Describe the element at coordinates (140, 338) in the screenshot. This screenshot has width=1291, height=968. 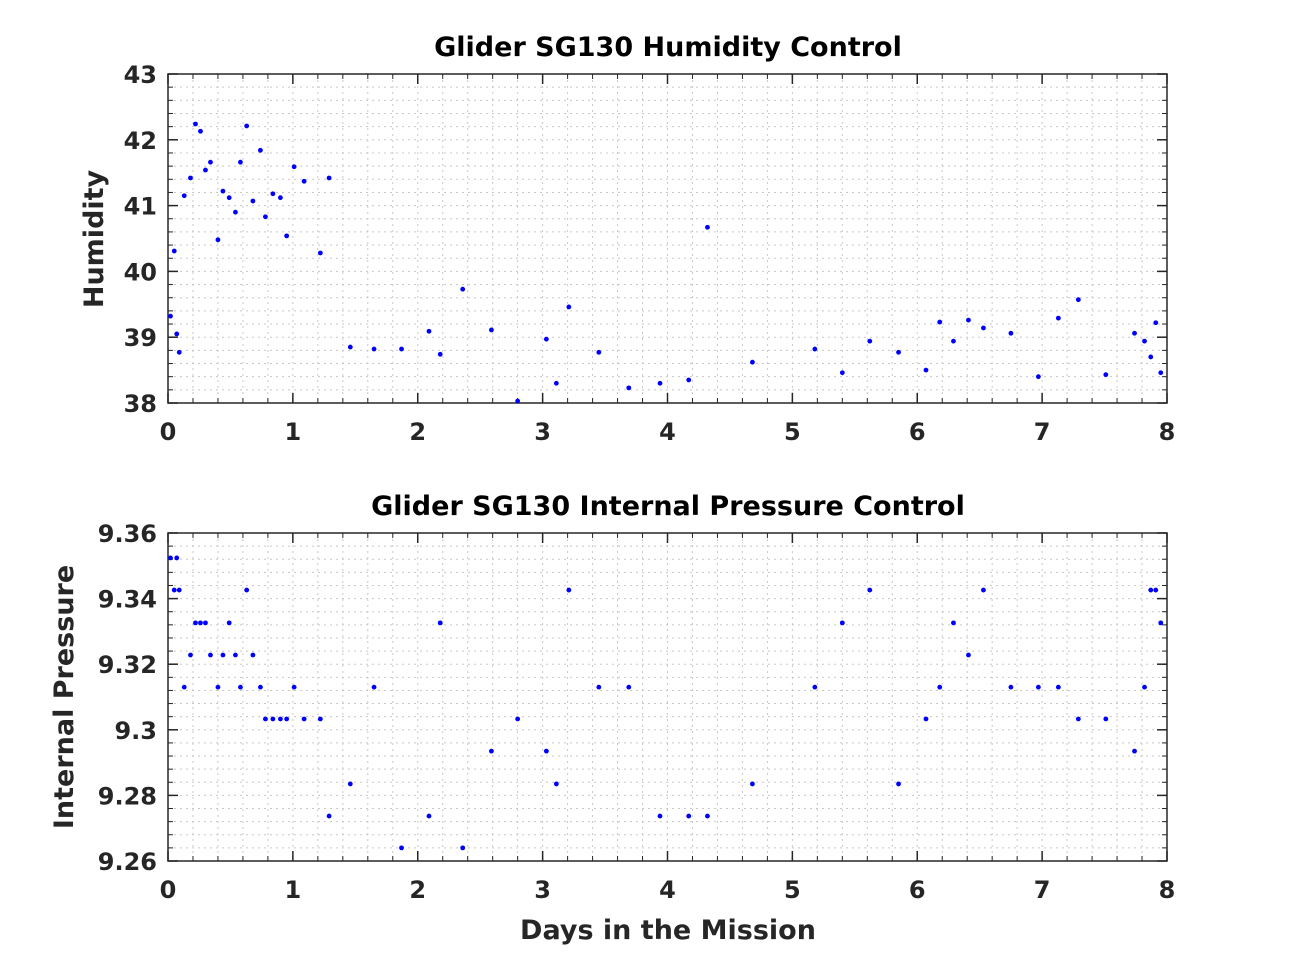
I see `y-tick-label: 39` at that location.